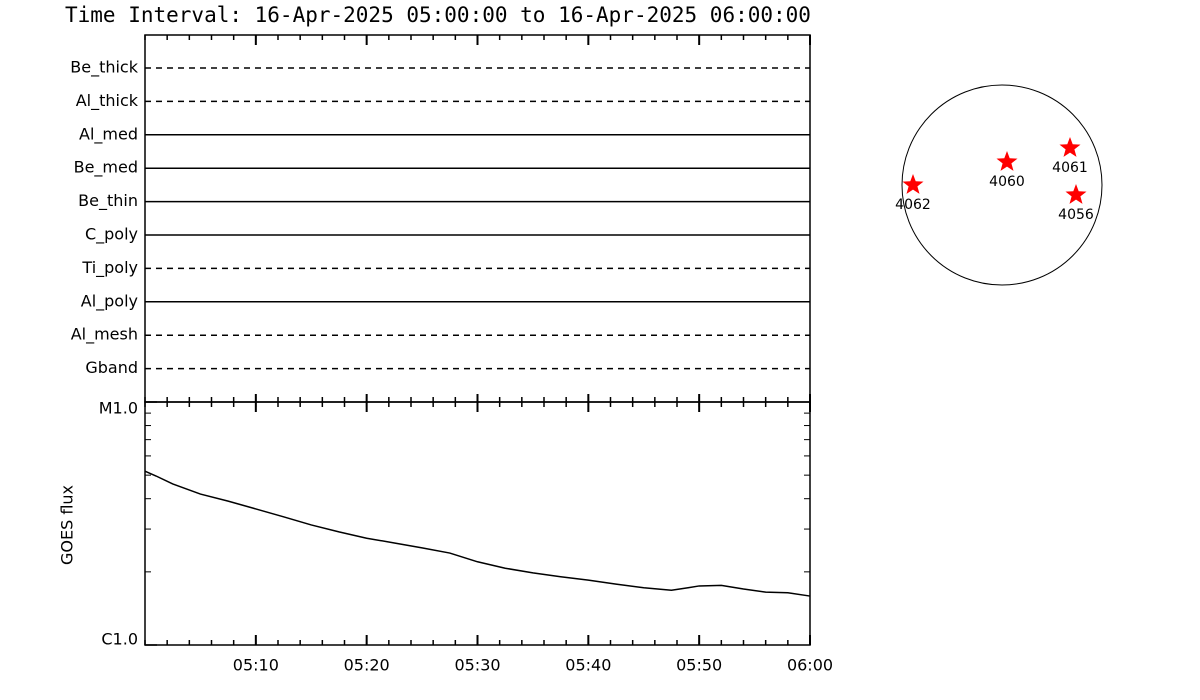 This screenshot has width=1200, height=700. I want to click on region-label: 4060, so click(1007, 182).